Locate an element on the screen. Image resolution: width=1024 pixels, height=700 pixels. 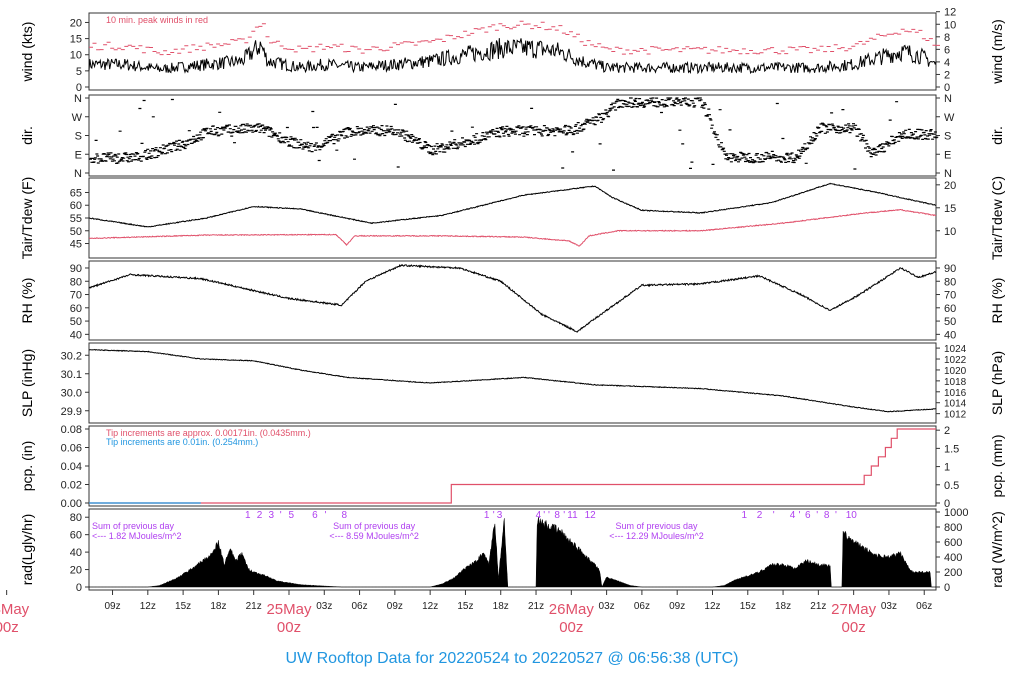
ytick-label-temperature: 55 is located at coordinates (76, 219).